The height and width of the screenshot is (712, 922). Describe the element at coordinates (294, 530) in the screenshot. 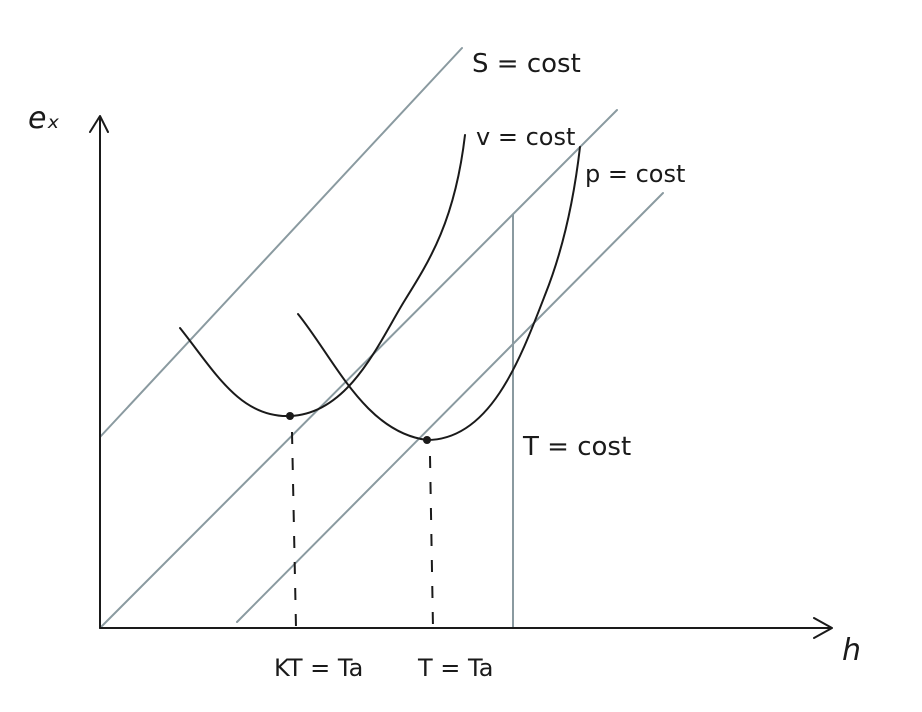

I see `dashed-projection-left` at that location.